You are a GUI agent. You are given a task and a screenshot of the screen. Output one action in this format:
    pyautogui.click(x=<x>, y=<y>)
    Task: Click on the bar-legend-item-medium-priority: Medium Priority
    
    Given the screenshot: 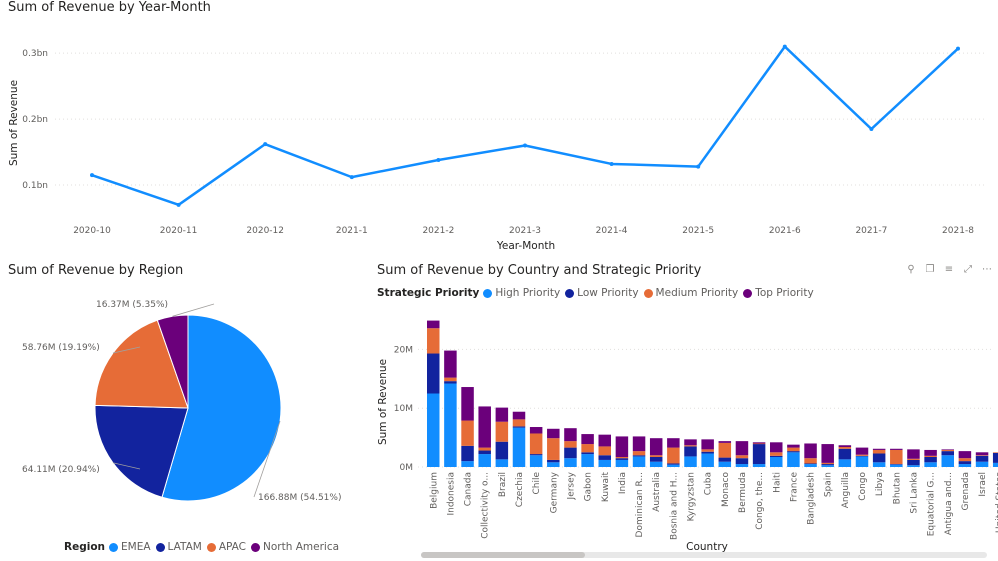 What is the action you would take?
    pyautogui.click(x=690, y=293)
    